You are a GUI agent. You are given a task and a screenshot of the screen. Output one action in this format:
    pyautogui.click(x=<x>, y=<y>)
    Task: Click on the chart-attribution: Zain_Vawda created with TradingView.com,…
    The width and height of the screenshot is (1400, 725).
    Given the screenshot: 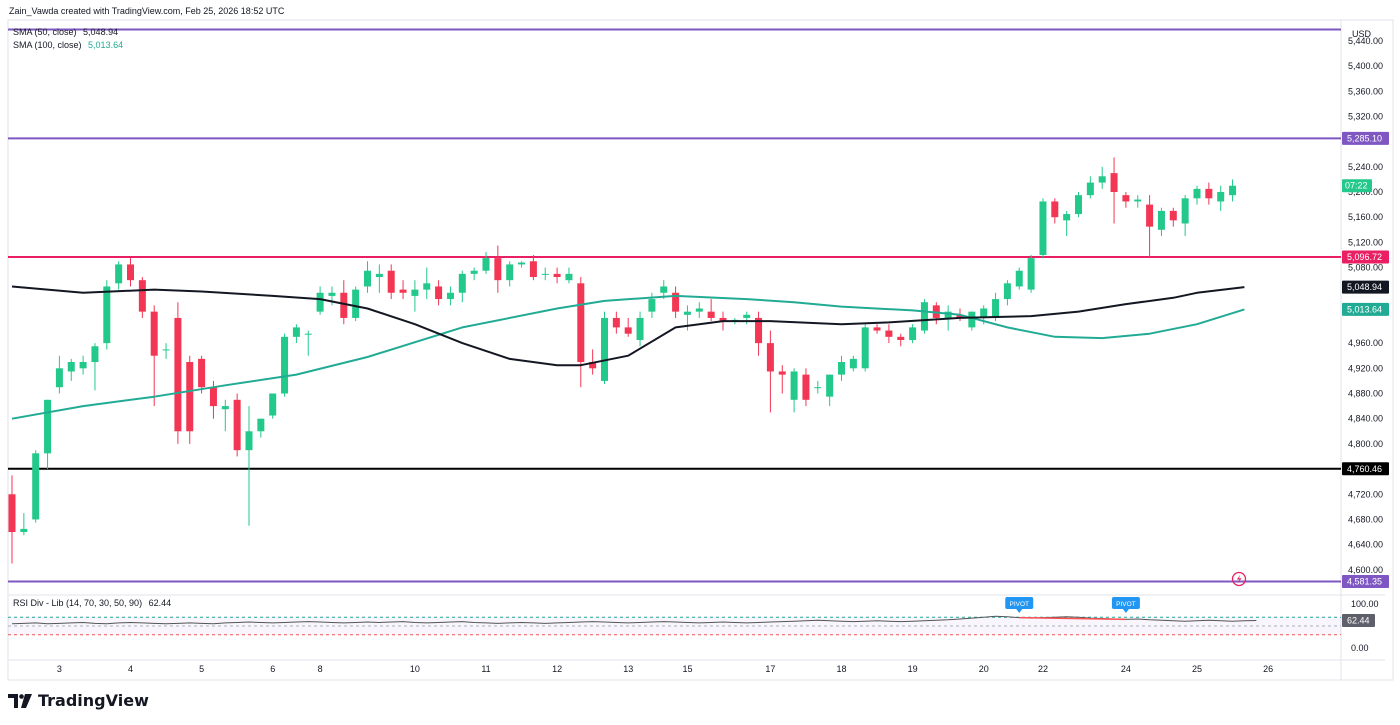 What is the action you would take?
    pyautogui.click(x=147, y=11)
    